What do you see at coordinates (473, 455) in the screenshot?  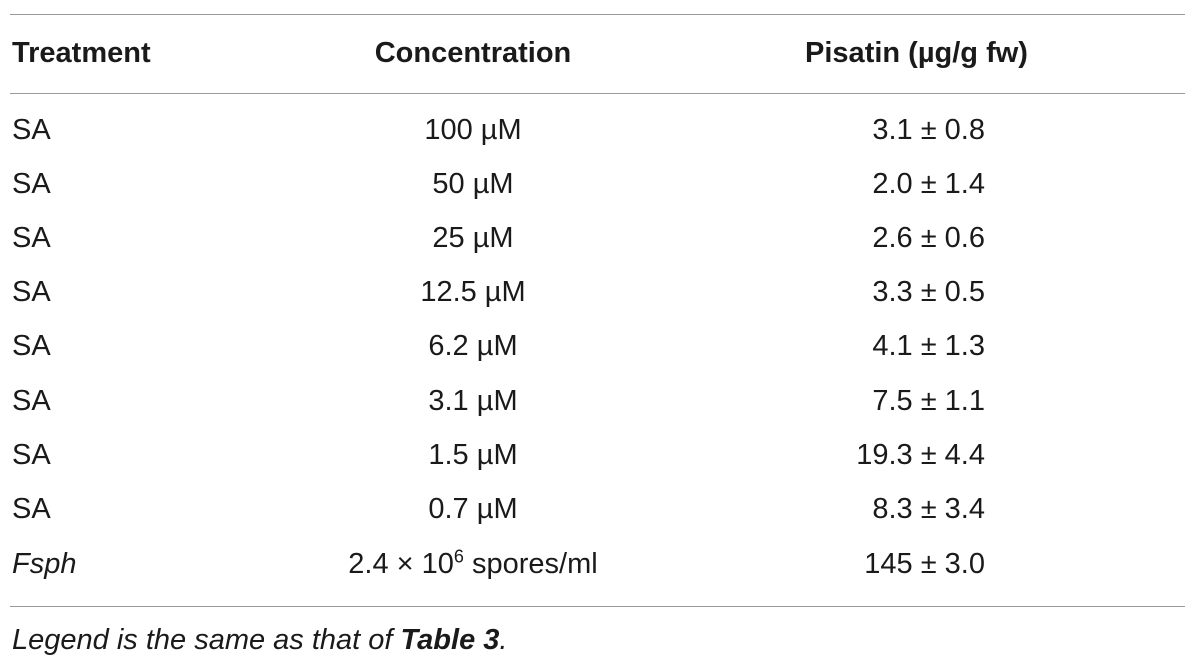 I see `cell-concentration: 1.5 µM` at bounding box center [473, 455].